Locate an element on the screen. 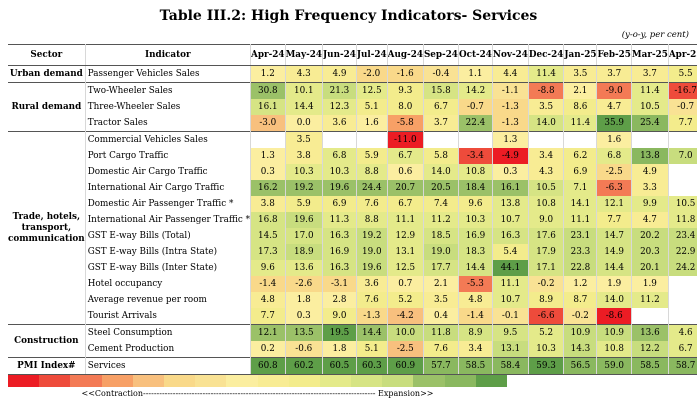  value-cell: 0.6 is located at coordinates (405, 172).